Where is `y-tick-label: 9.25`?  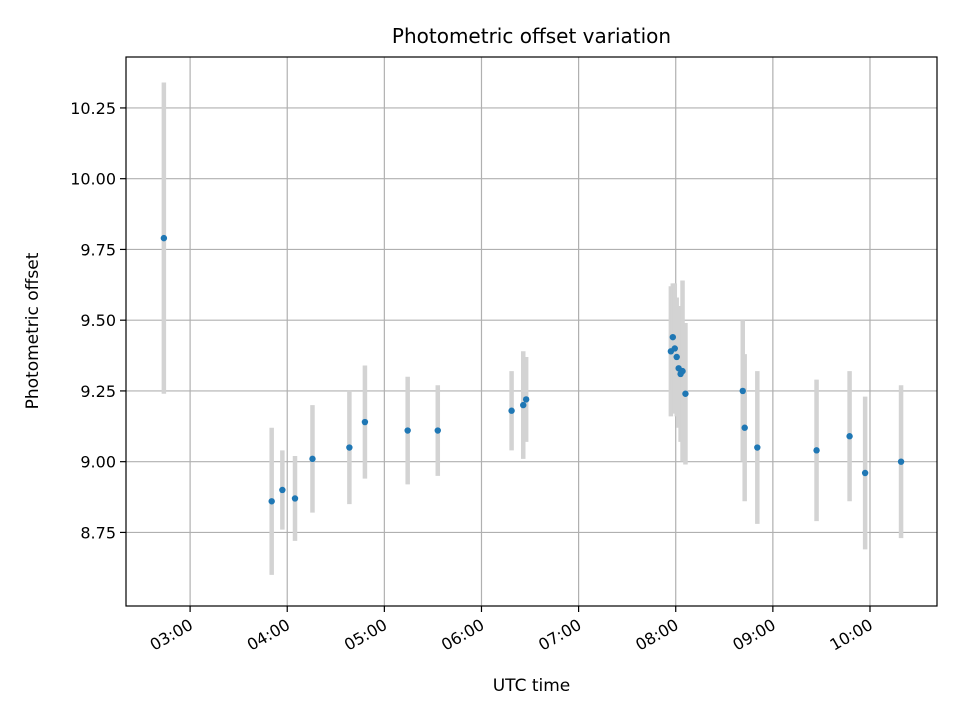
y-tick-label: 9.25 is located at coordinates (98, 391).